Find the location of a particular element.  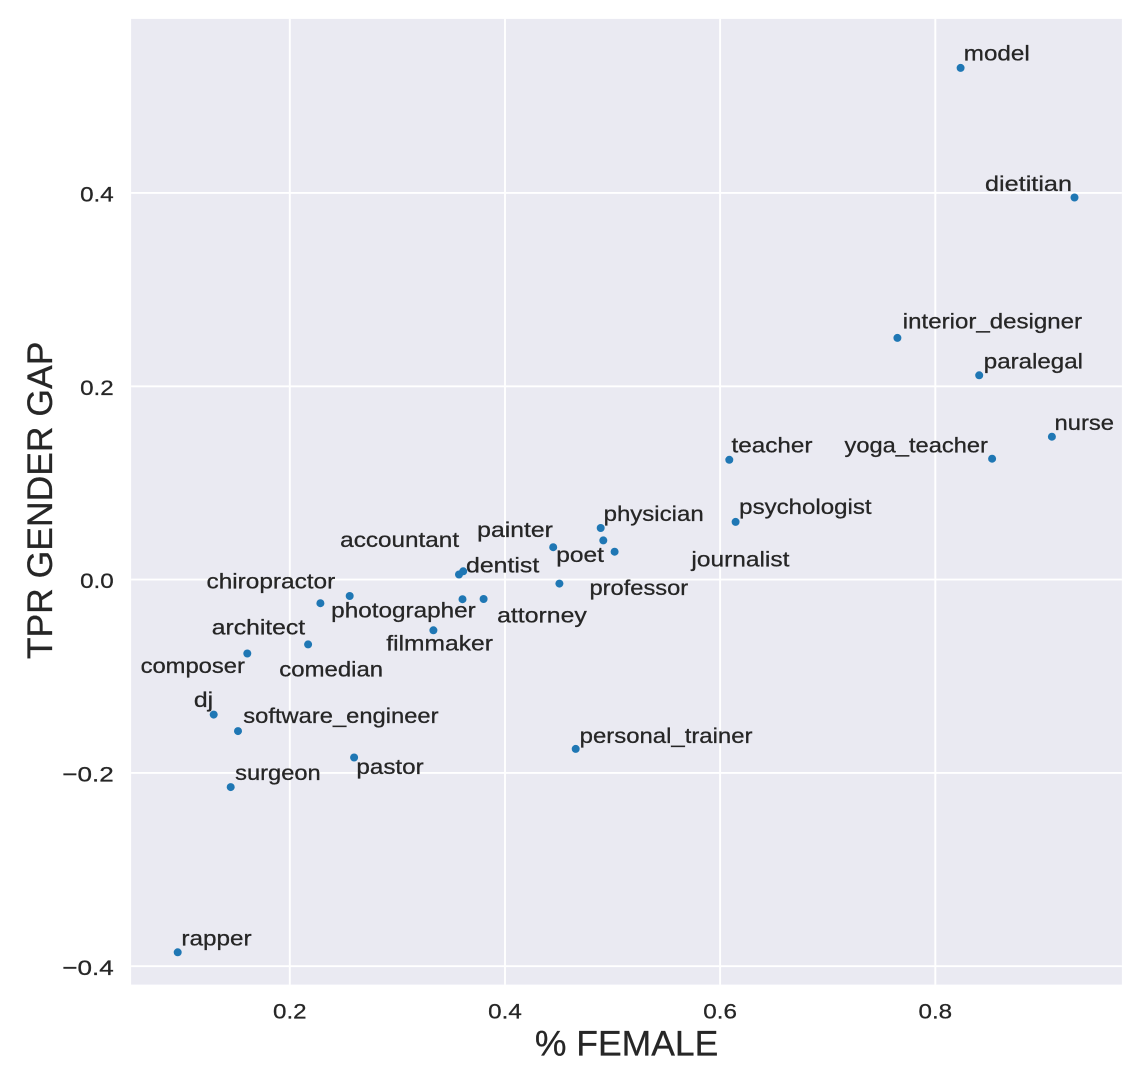

svg-text: painter is located at coordinates (515, 530).